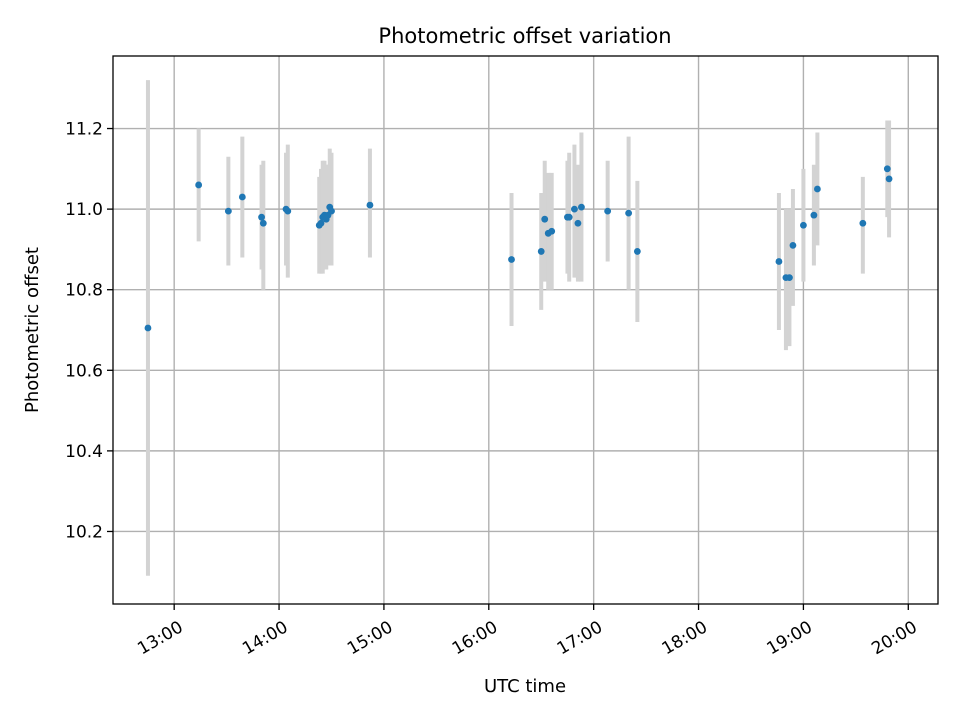 Image resolution: width=960 pixels, height=720 pixels. I want to click on chart-title: Photometric offset variation, so click(524, 36).